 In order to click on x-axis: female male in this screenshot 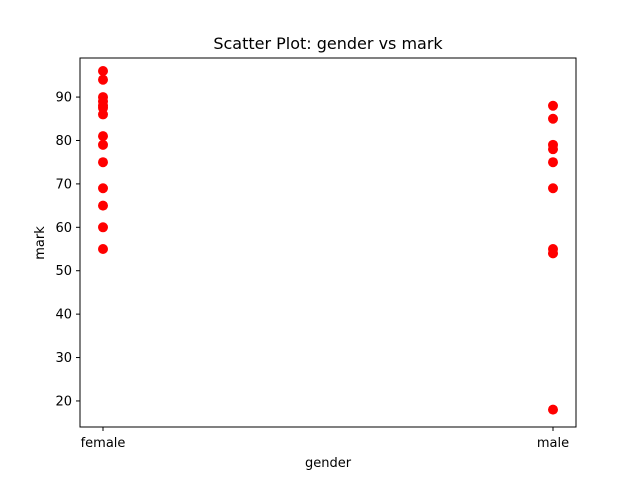, I will do `click(325, 439)`.